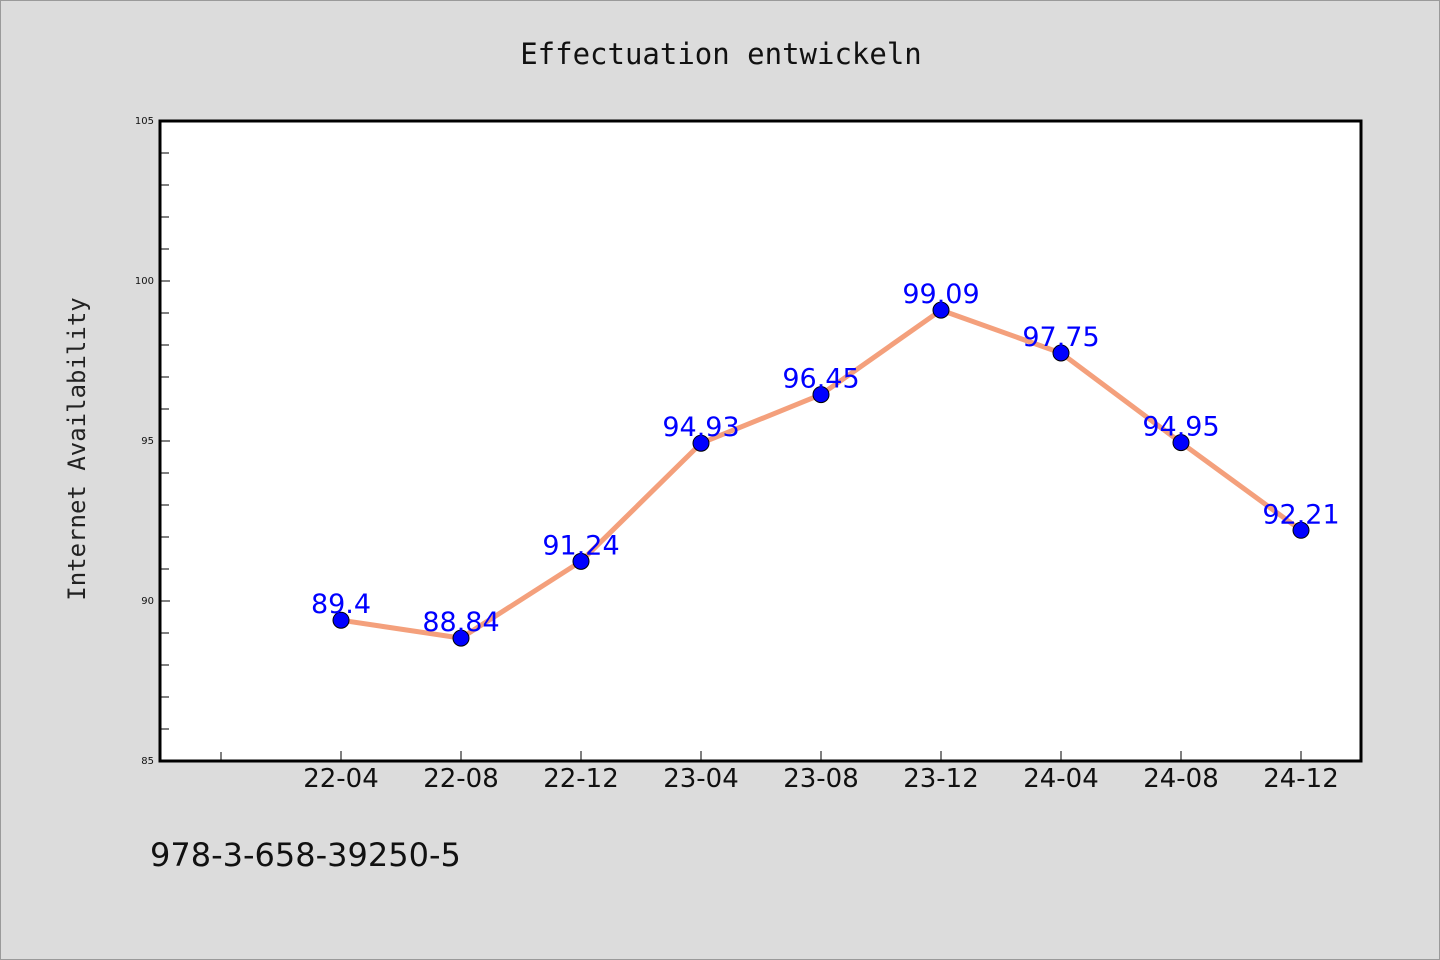 Image resolution: width=1440 pixels, height=960 pixels. I want to click on x-tick-label: 22-08, so click(461, 779).